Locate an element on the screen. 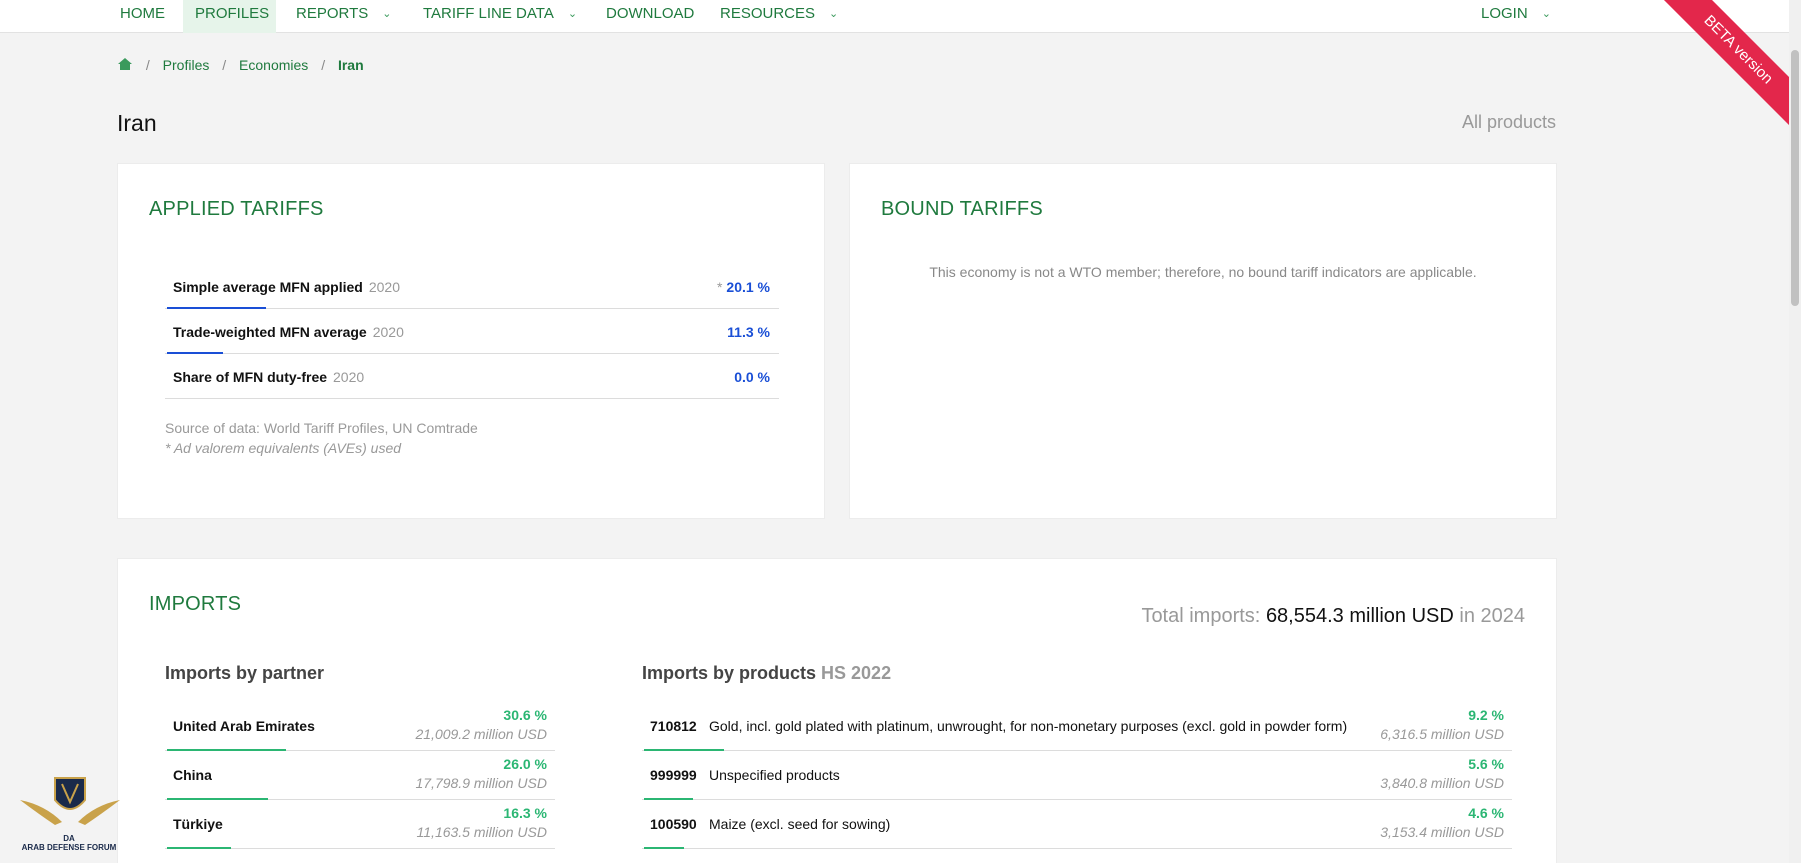 The width and height of the screenshot is (1801, 863). nav-login: LOGIN ⌄ is located at coordinates (1516, 16).